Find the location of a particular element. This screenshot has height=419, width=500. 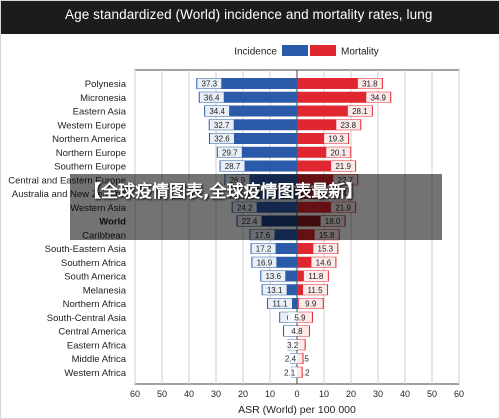

x-tick-label: 20 is located at coordinates (351, 394).